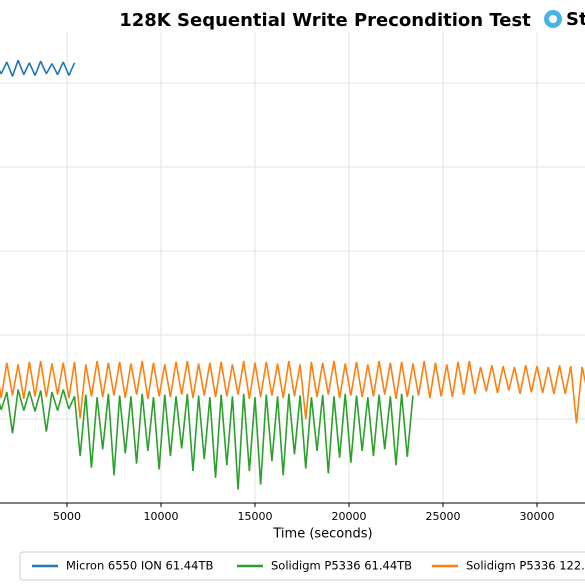 Image resolution: width=585 pixels, height=585 pixels. Describe the element at coordinates (575, 19) in the screenshot. I see `logo-text: St` at that location.